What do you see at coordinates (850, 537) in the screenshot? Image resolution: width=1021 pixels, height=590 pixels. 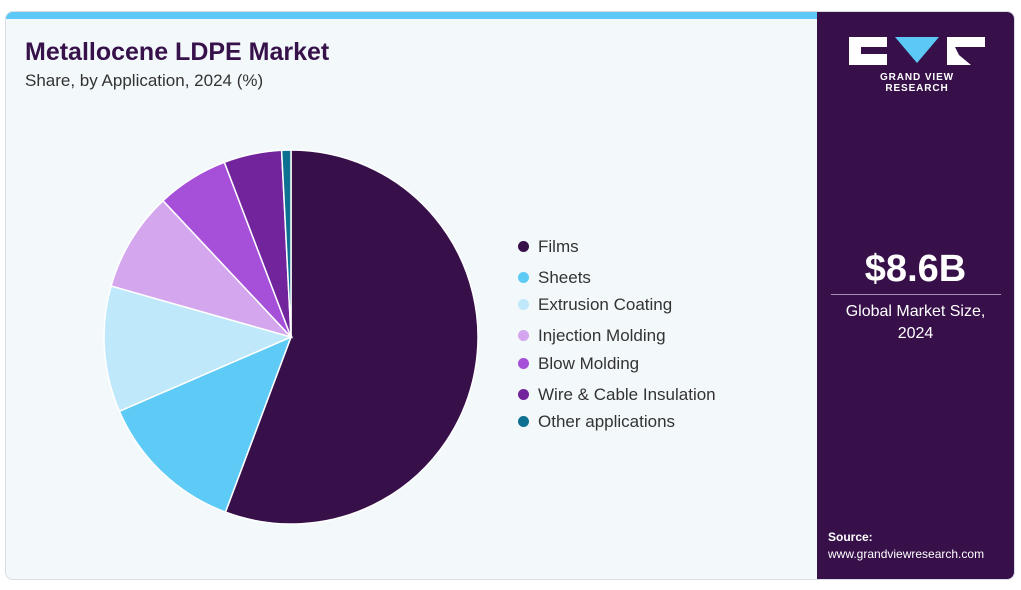 I see `source-label: Source:` at bounding box center [850, 537].